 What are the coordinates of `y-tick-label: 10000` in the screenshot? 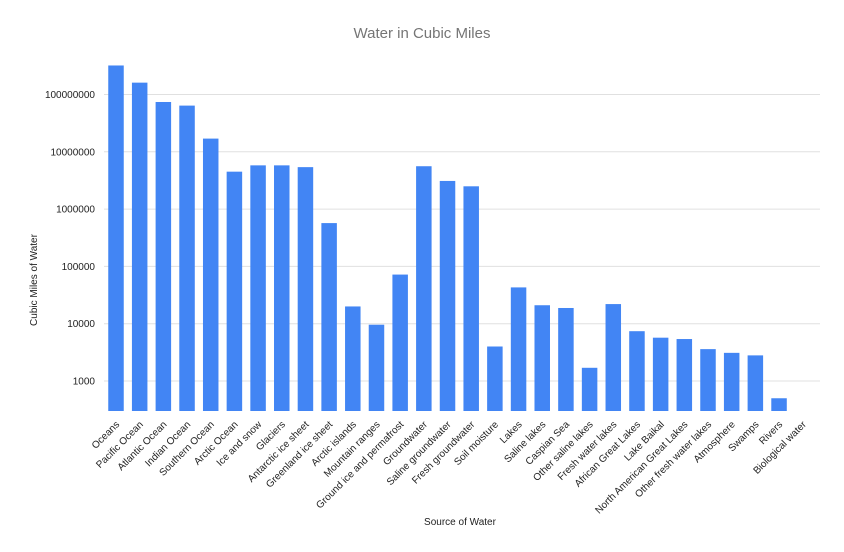 It's located at (81, 324).